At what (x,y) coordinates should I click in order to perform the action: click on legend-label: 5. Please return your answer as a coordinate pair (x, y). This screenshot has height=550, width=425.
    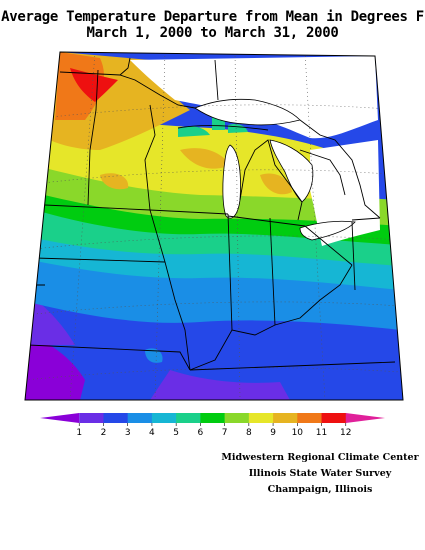
    Looking at the image, I should click on (176, 433).